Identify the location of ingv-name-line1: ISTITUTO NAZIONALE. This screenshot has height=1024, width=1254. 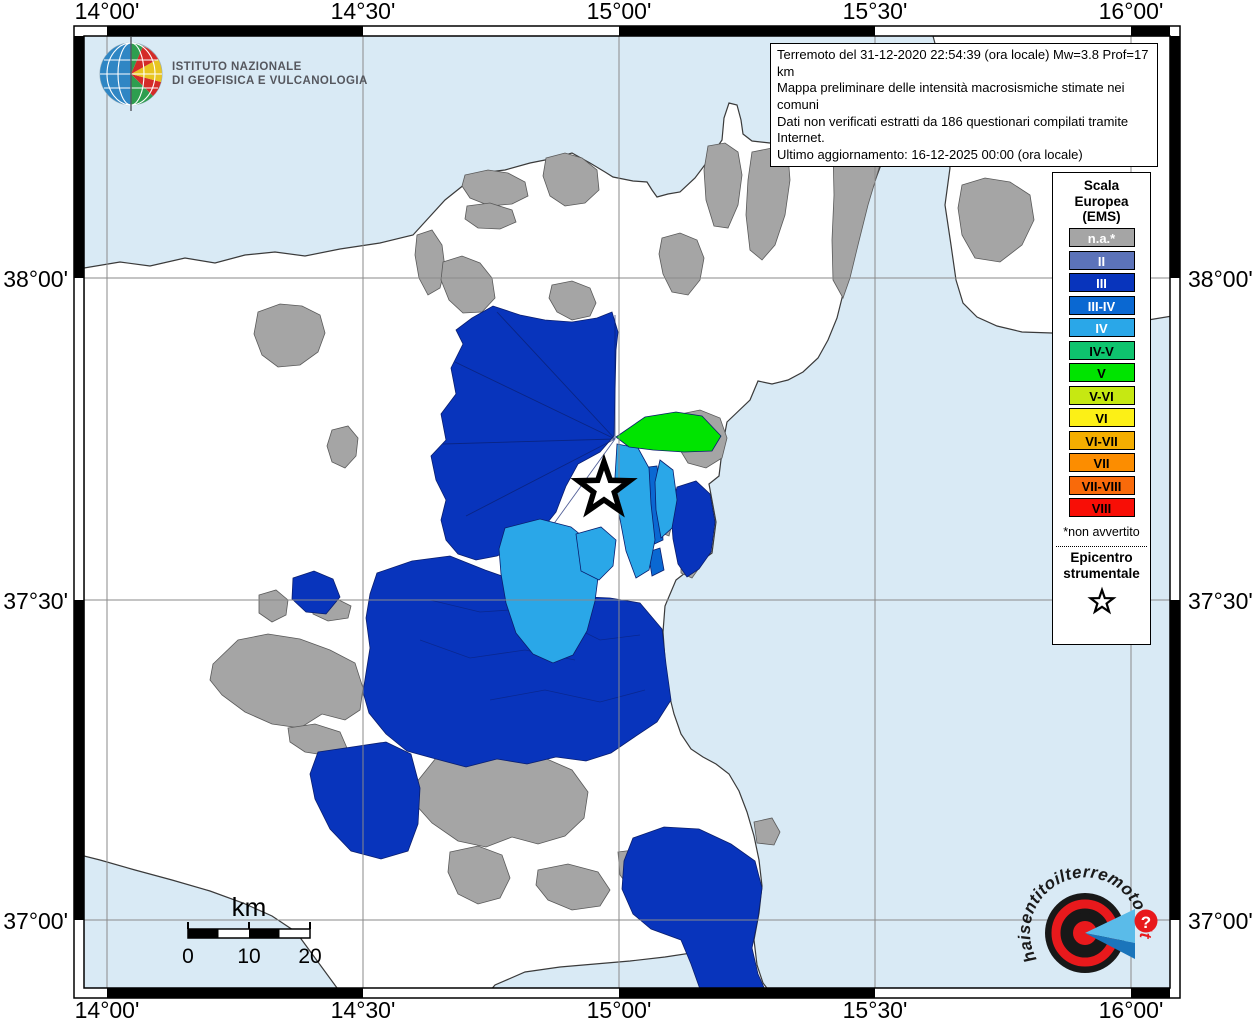
(237, 67).